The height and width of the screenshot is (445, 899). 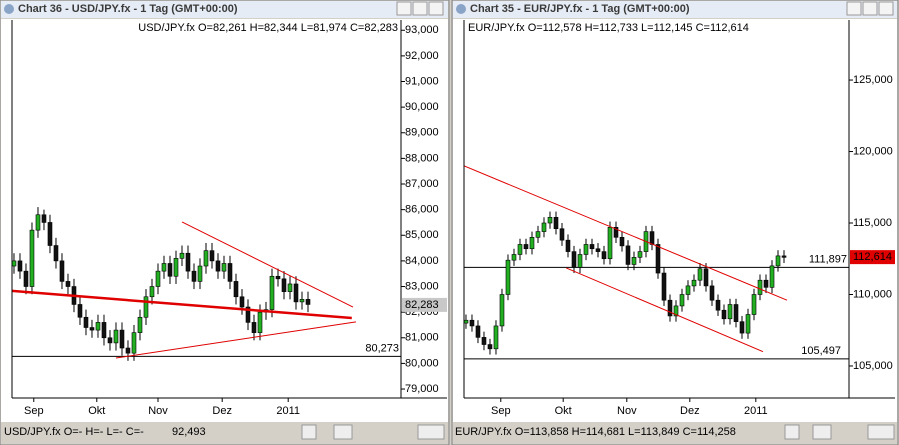 What do you see at coordinates (872, 223) in the screenshot?
I see `y-tick-label: 115,000` at bounding box center [872, 223].